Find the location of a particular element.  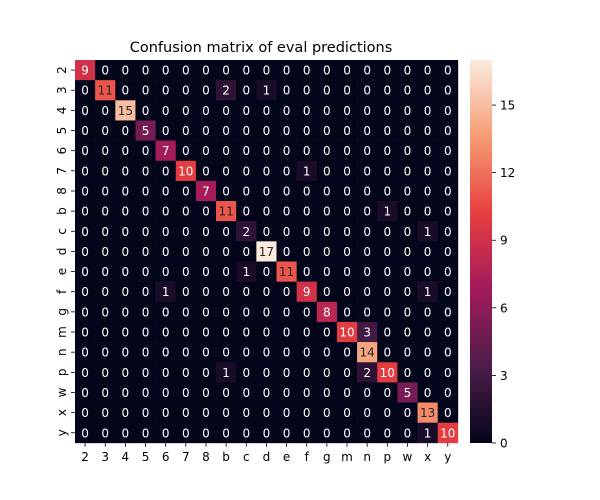

y-tick-label: d is located at coordinates (62, 252).